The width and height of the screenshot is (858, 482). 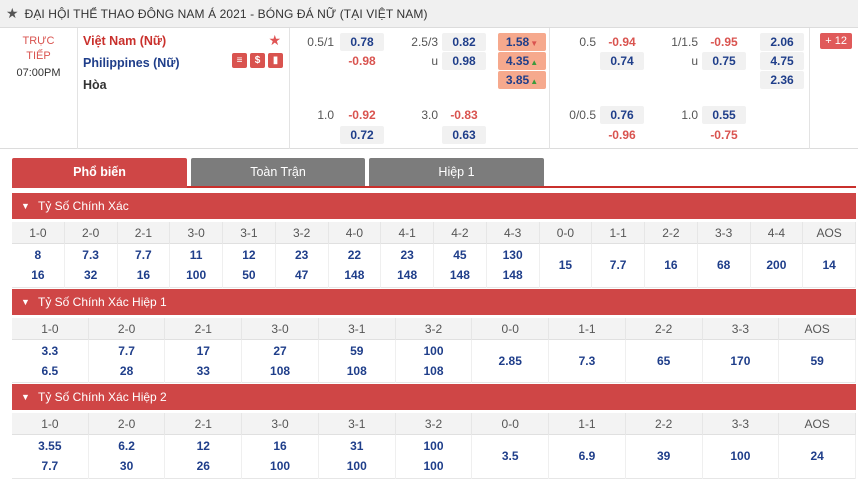 I want to click on score-odds-cell: 14, so click(x=829, y=266).